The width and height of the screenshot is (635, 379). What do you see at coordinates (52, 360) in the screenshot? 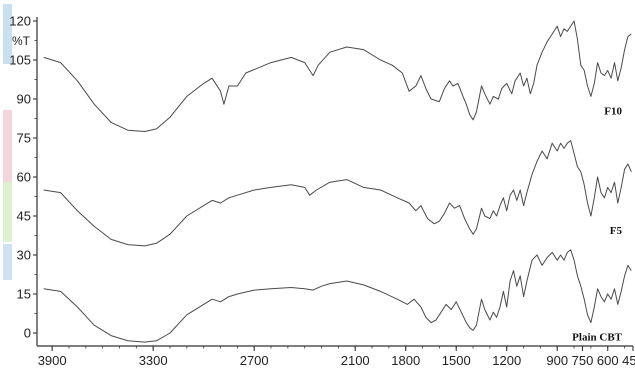
I see `x-tick-label-0: 3900` at bounding box center [52, 360].